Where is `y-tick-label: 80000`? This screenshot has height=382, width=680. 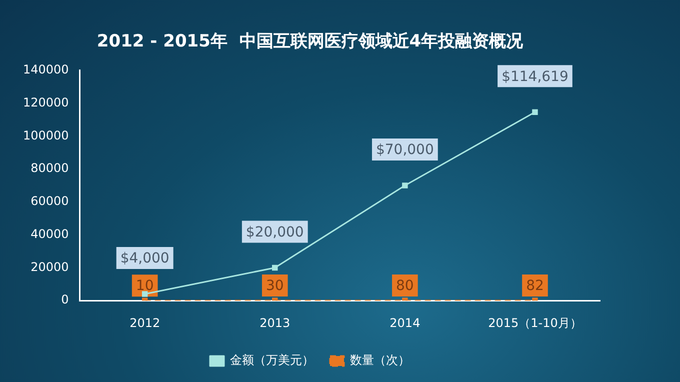 y-tick-label: 80000 is located at coordinates (49, 168).